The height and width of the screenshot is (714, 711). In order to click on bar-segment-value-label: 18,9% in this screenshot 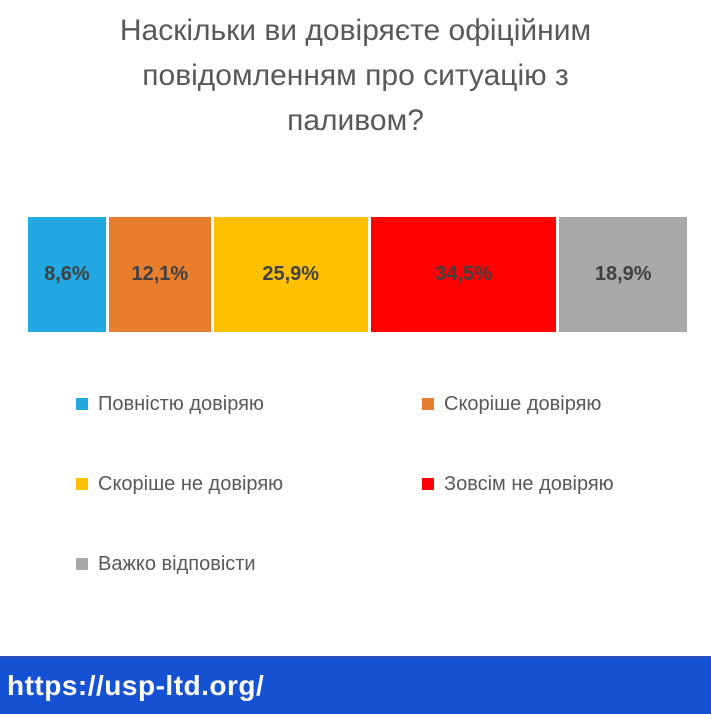, I will do `click(623, 274)`.